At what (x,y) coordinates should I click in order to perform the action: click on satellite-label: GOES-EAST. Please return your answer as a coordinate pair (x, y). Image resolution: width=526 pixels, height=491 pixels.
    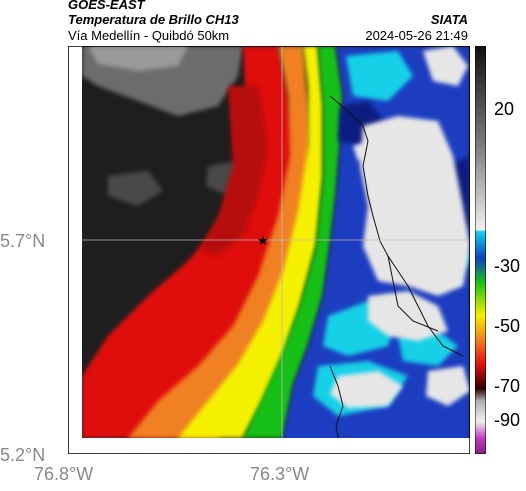
    Looking at the image, I should click on (106, 6).